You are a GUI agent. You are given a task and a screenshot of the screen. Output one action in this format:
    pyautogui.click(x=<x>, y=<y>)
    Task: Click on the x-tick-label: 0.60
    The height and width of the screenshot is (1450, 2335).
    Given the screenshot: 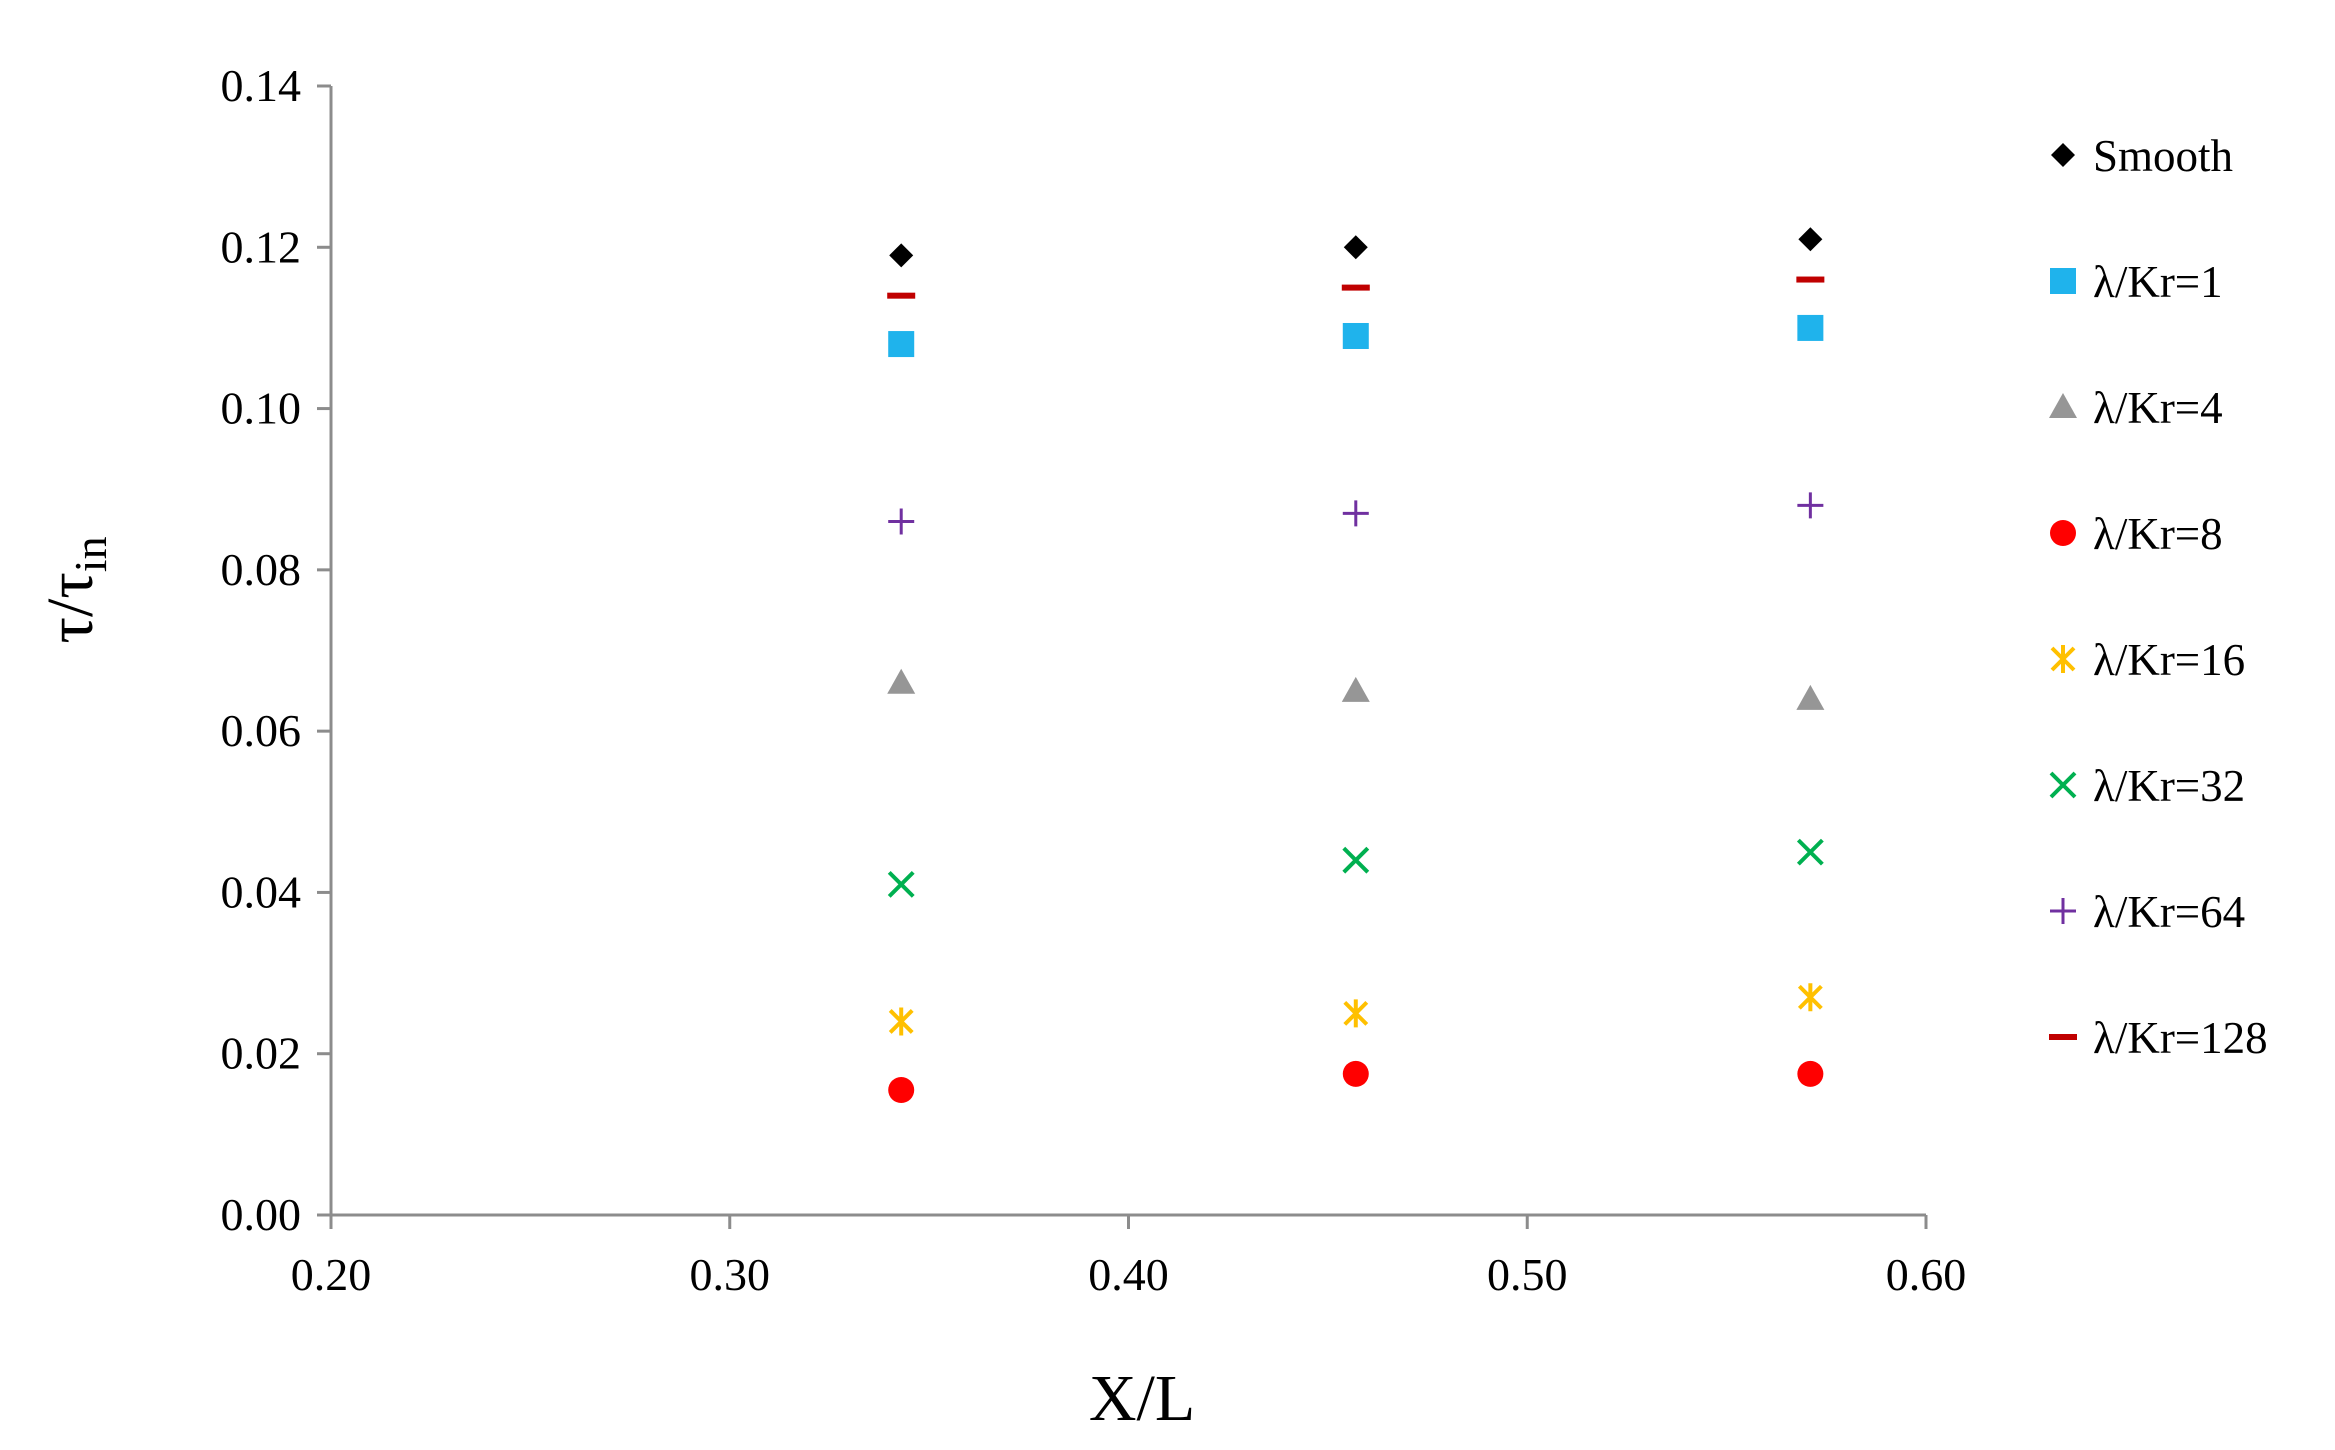 What is the action you would take?
    pyautogui.click(x=1926, y=1274)
    